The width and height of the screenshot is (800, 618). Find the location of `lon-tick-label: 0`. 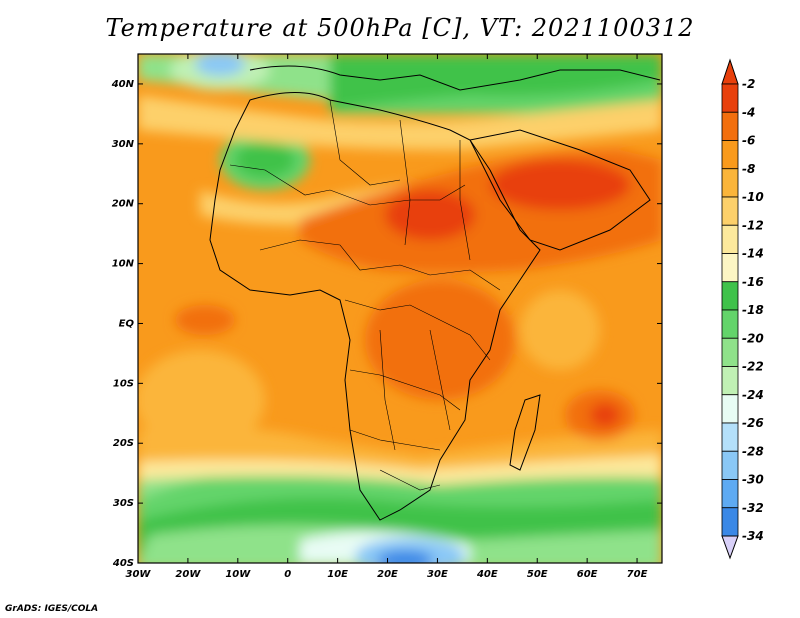

lon-tick-label: 0 is located at coordinates (287, 574).